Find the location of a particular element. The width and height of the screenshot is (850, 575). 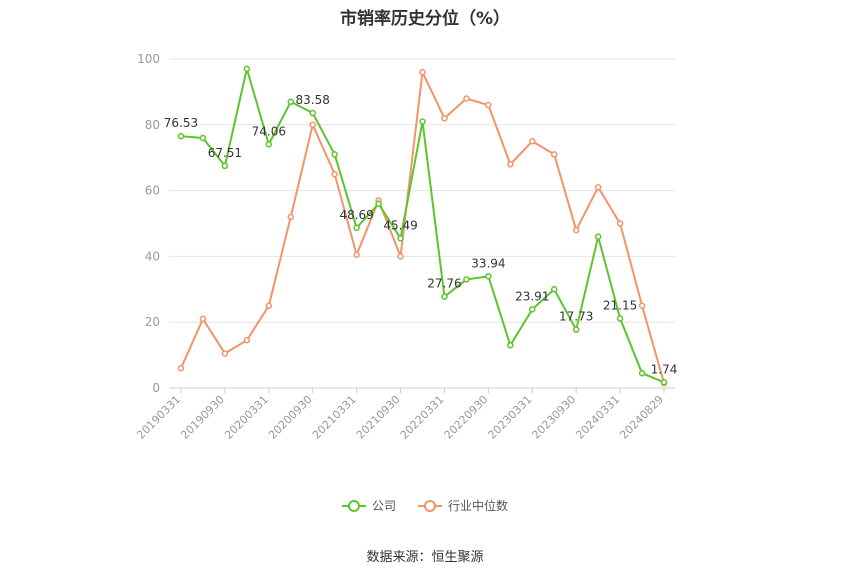

legend-company-marker-icon is located at coordinates (353, 505).